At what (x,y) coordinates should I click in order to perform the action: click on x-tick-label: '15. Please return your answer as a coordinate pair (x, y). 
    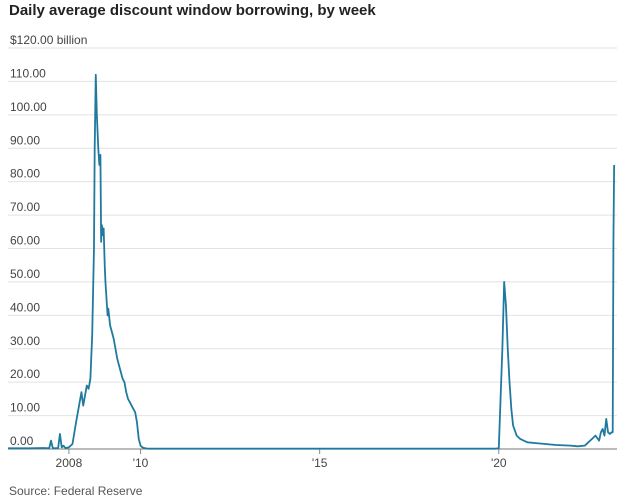
    Looking at the image, I should click on (320, 463).